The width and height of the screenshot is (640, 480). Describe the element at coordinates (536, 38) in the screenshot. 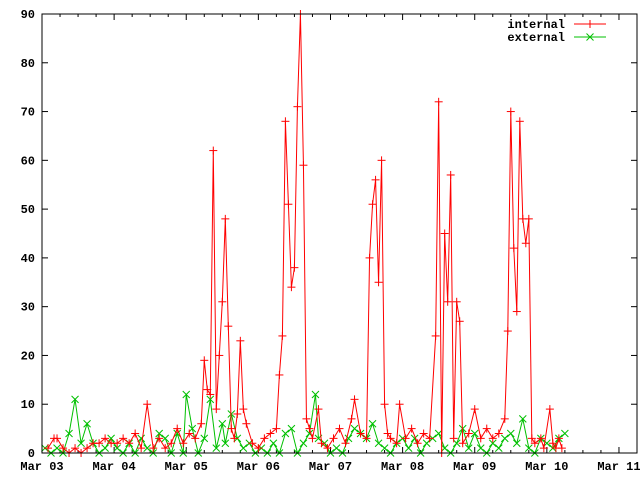

I see `legend-label-external: external` at that location.